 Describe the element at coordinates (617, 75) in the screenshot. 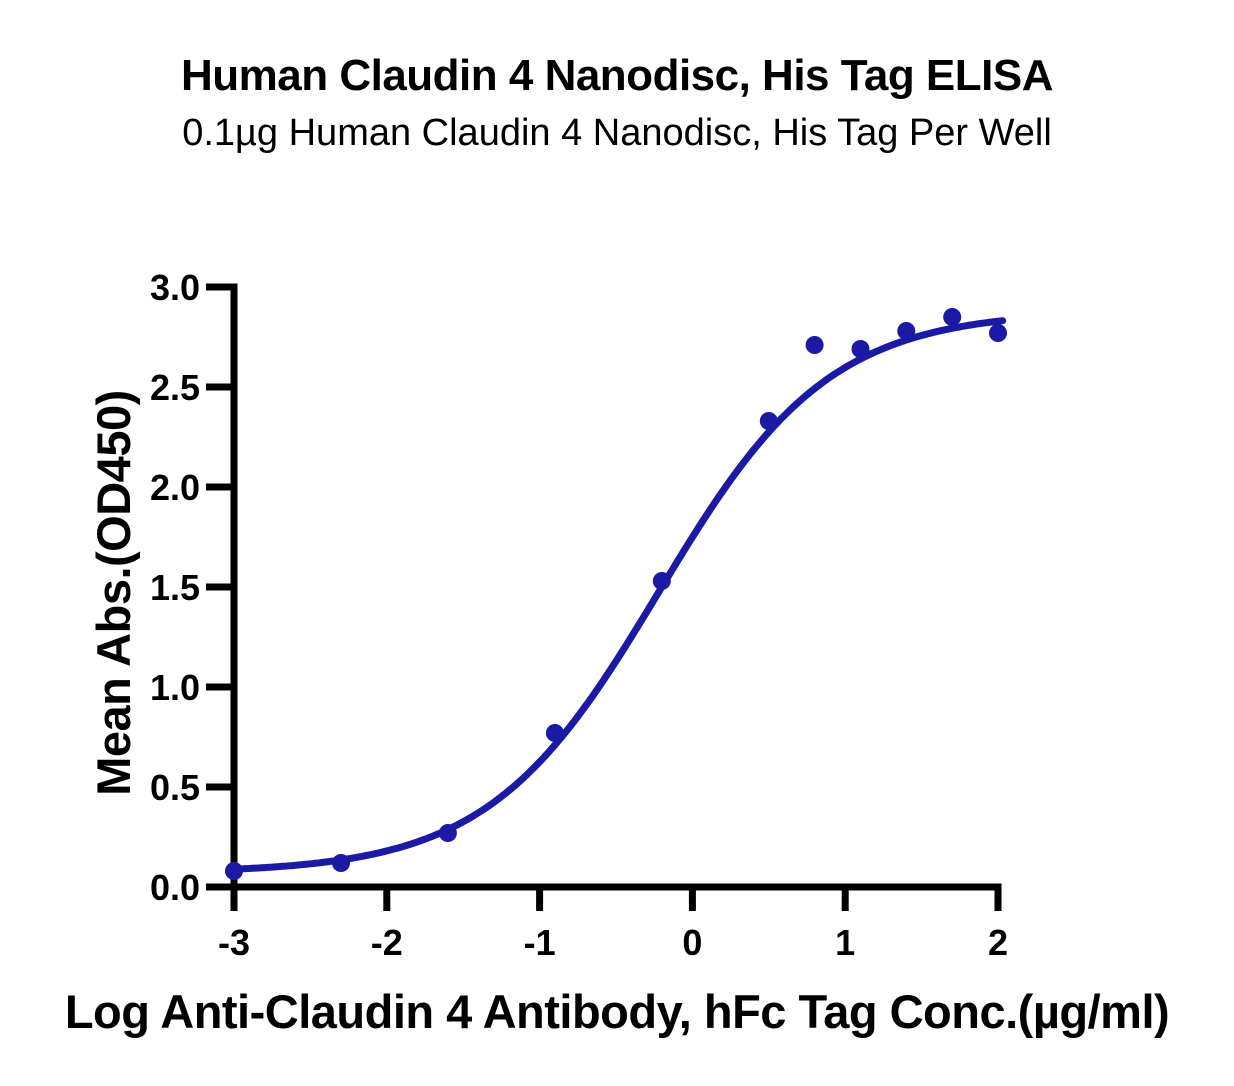

I see `chart-title: Human Claudin 4 Nanodisc, His Tag ELISA` at that location.